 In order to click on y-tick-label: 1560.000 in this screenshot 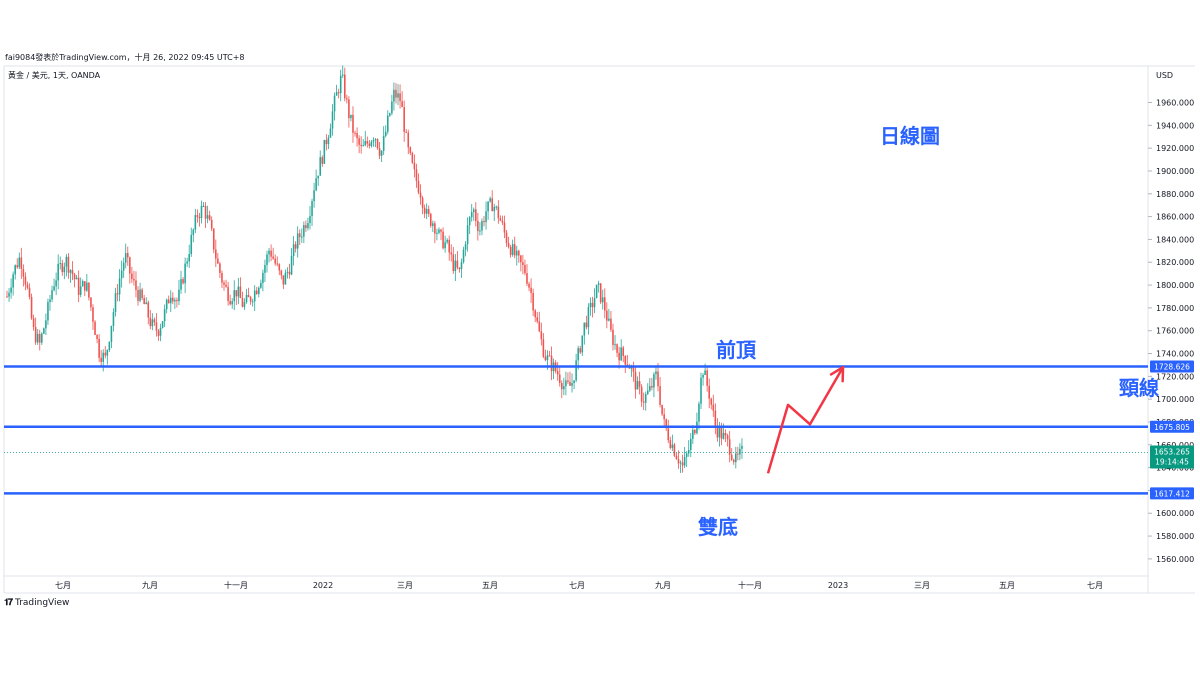, I will do `click(1175, 559)`.